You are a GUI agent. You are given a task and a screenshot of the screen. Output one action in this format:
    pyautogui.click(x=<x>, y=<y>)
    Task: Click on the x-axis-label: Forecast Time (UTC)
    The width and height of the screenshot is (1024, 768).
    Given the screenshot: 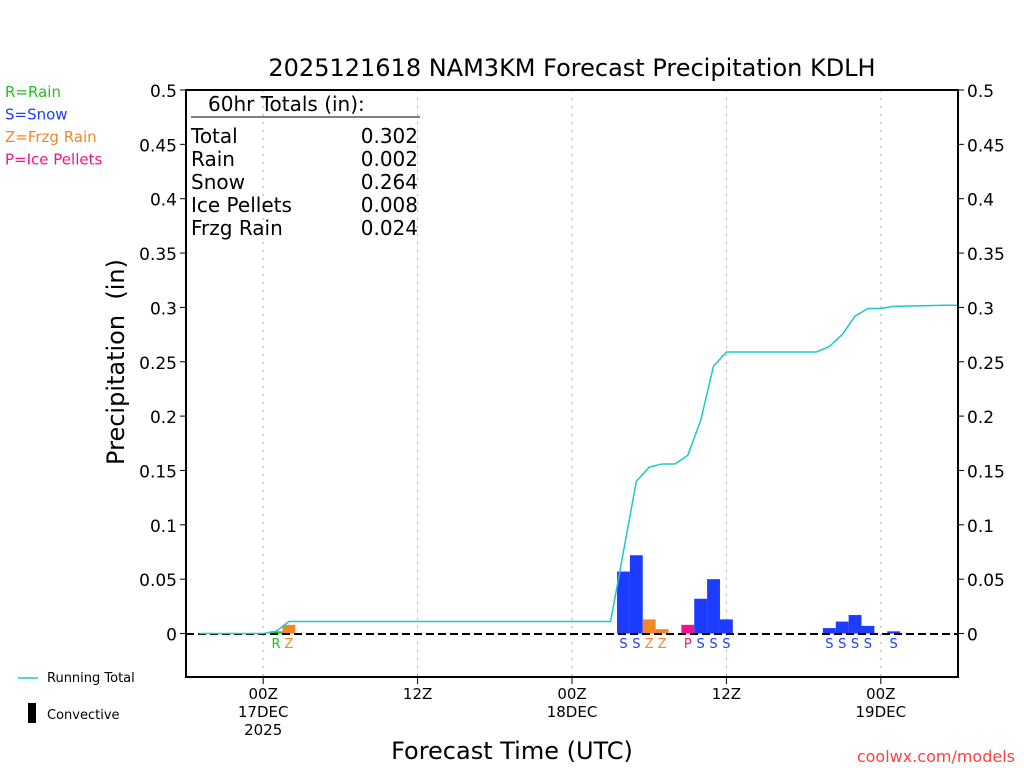 What is the action you would take?
    pyautogui.click(x=512, y=751)
    